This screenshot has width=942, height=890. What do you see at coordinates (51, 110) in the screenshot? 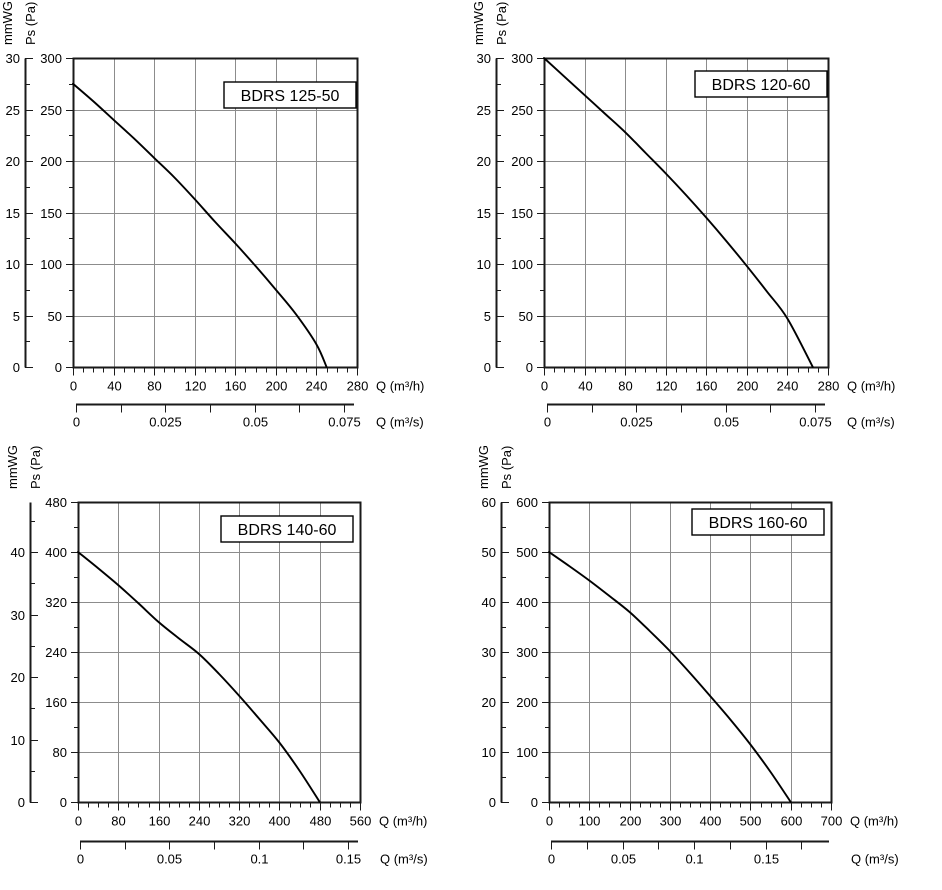
I see `ps-tick-label: 250` at bounding box center [51, 110].